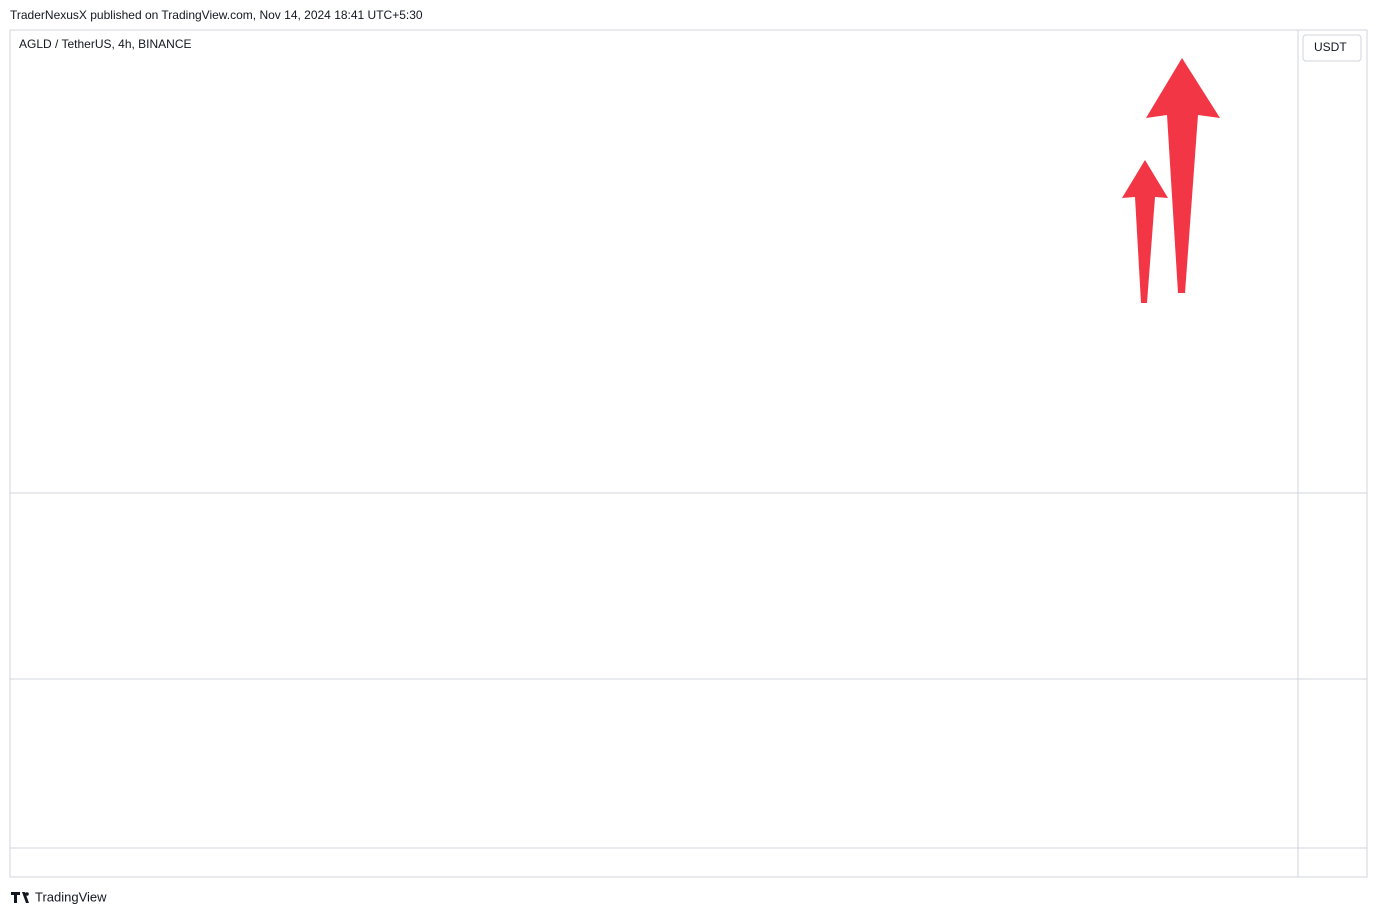 The width and height of the screenshot is (1379, 915). I want to click on logo-dot, so click(27, 894).